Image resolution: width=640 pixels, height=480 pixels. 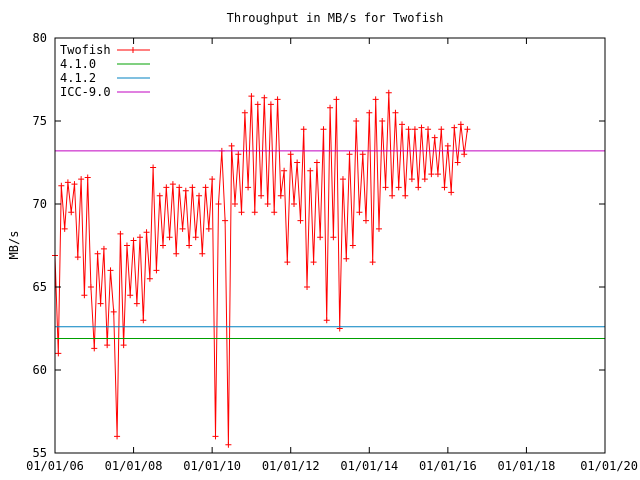 What do you see at coordinates (291, 466) in the screenshot?
I see `x-tick-label: 01/01/12` at bounding box center [291, 466].